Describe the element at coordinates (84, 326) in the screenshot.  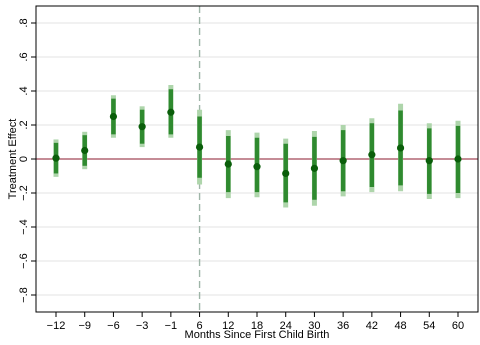
I see `x-tick-label-1: −9` at that location.